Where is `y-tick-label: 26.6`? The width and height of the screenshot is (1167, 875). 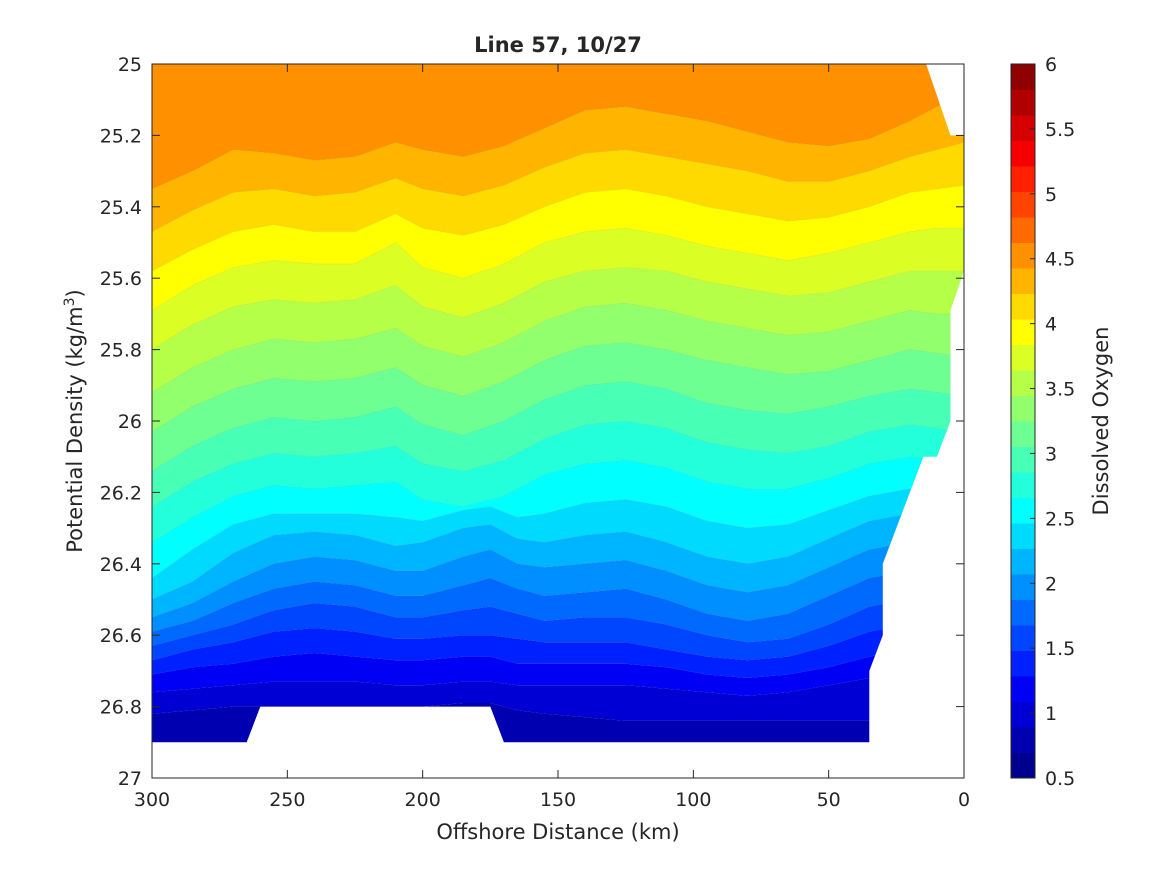 y-tick-label: 26.6 is located at coordinates (121, 636).